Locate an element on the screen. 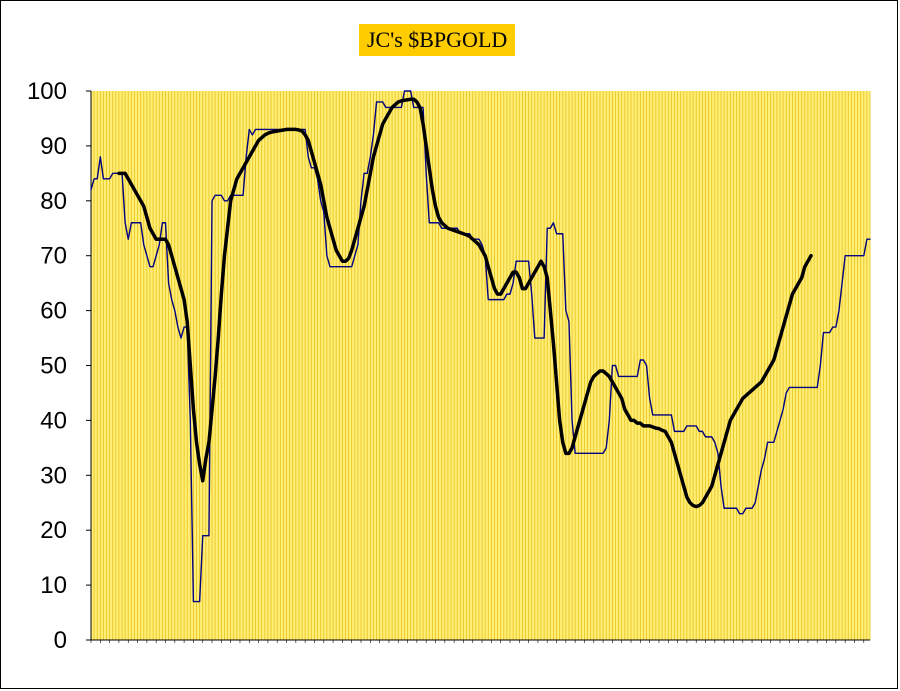 Image resolution: width=900 pixels, height=691 pixels. y-tick-label: 70 is located at coordinates (53, 256).